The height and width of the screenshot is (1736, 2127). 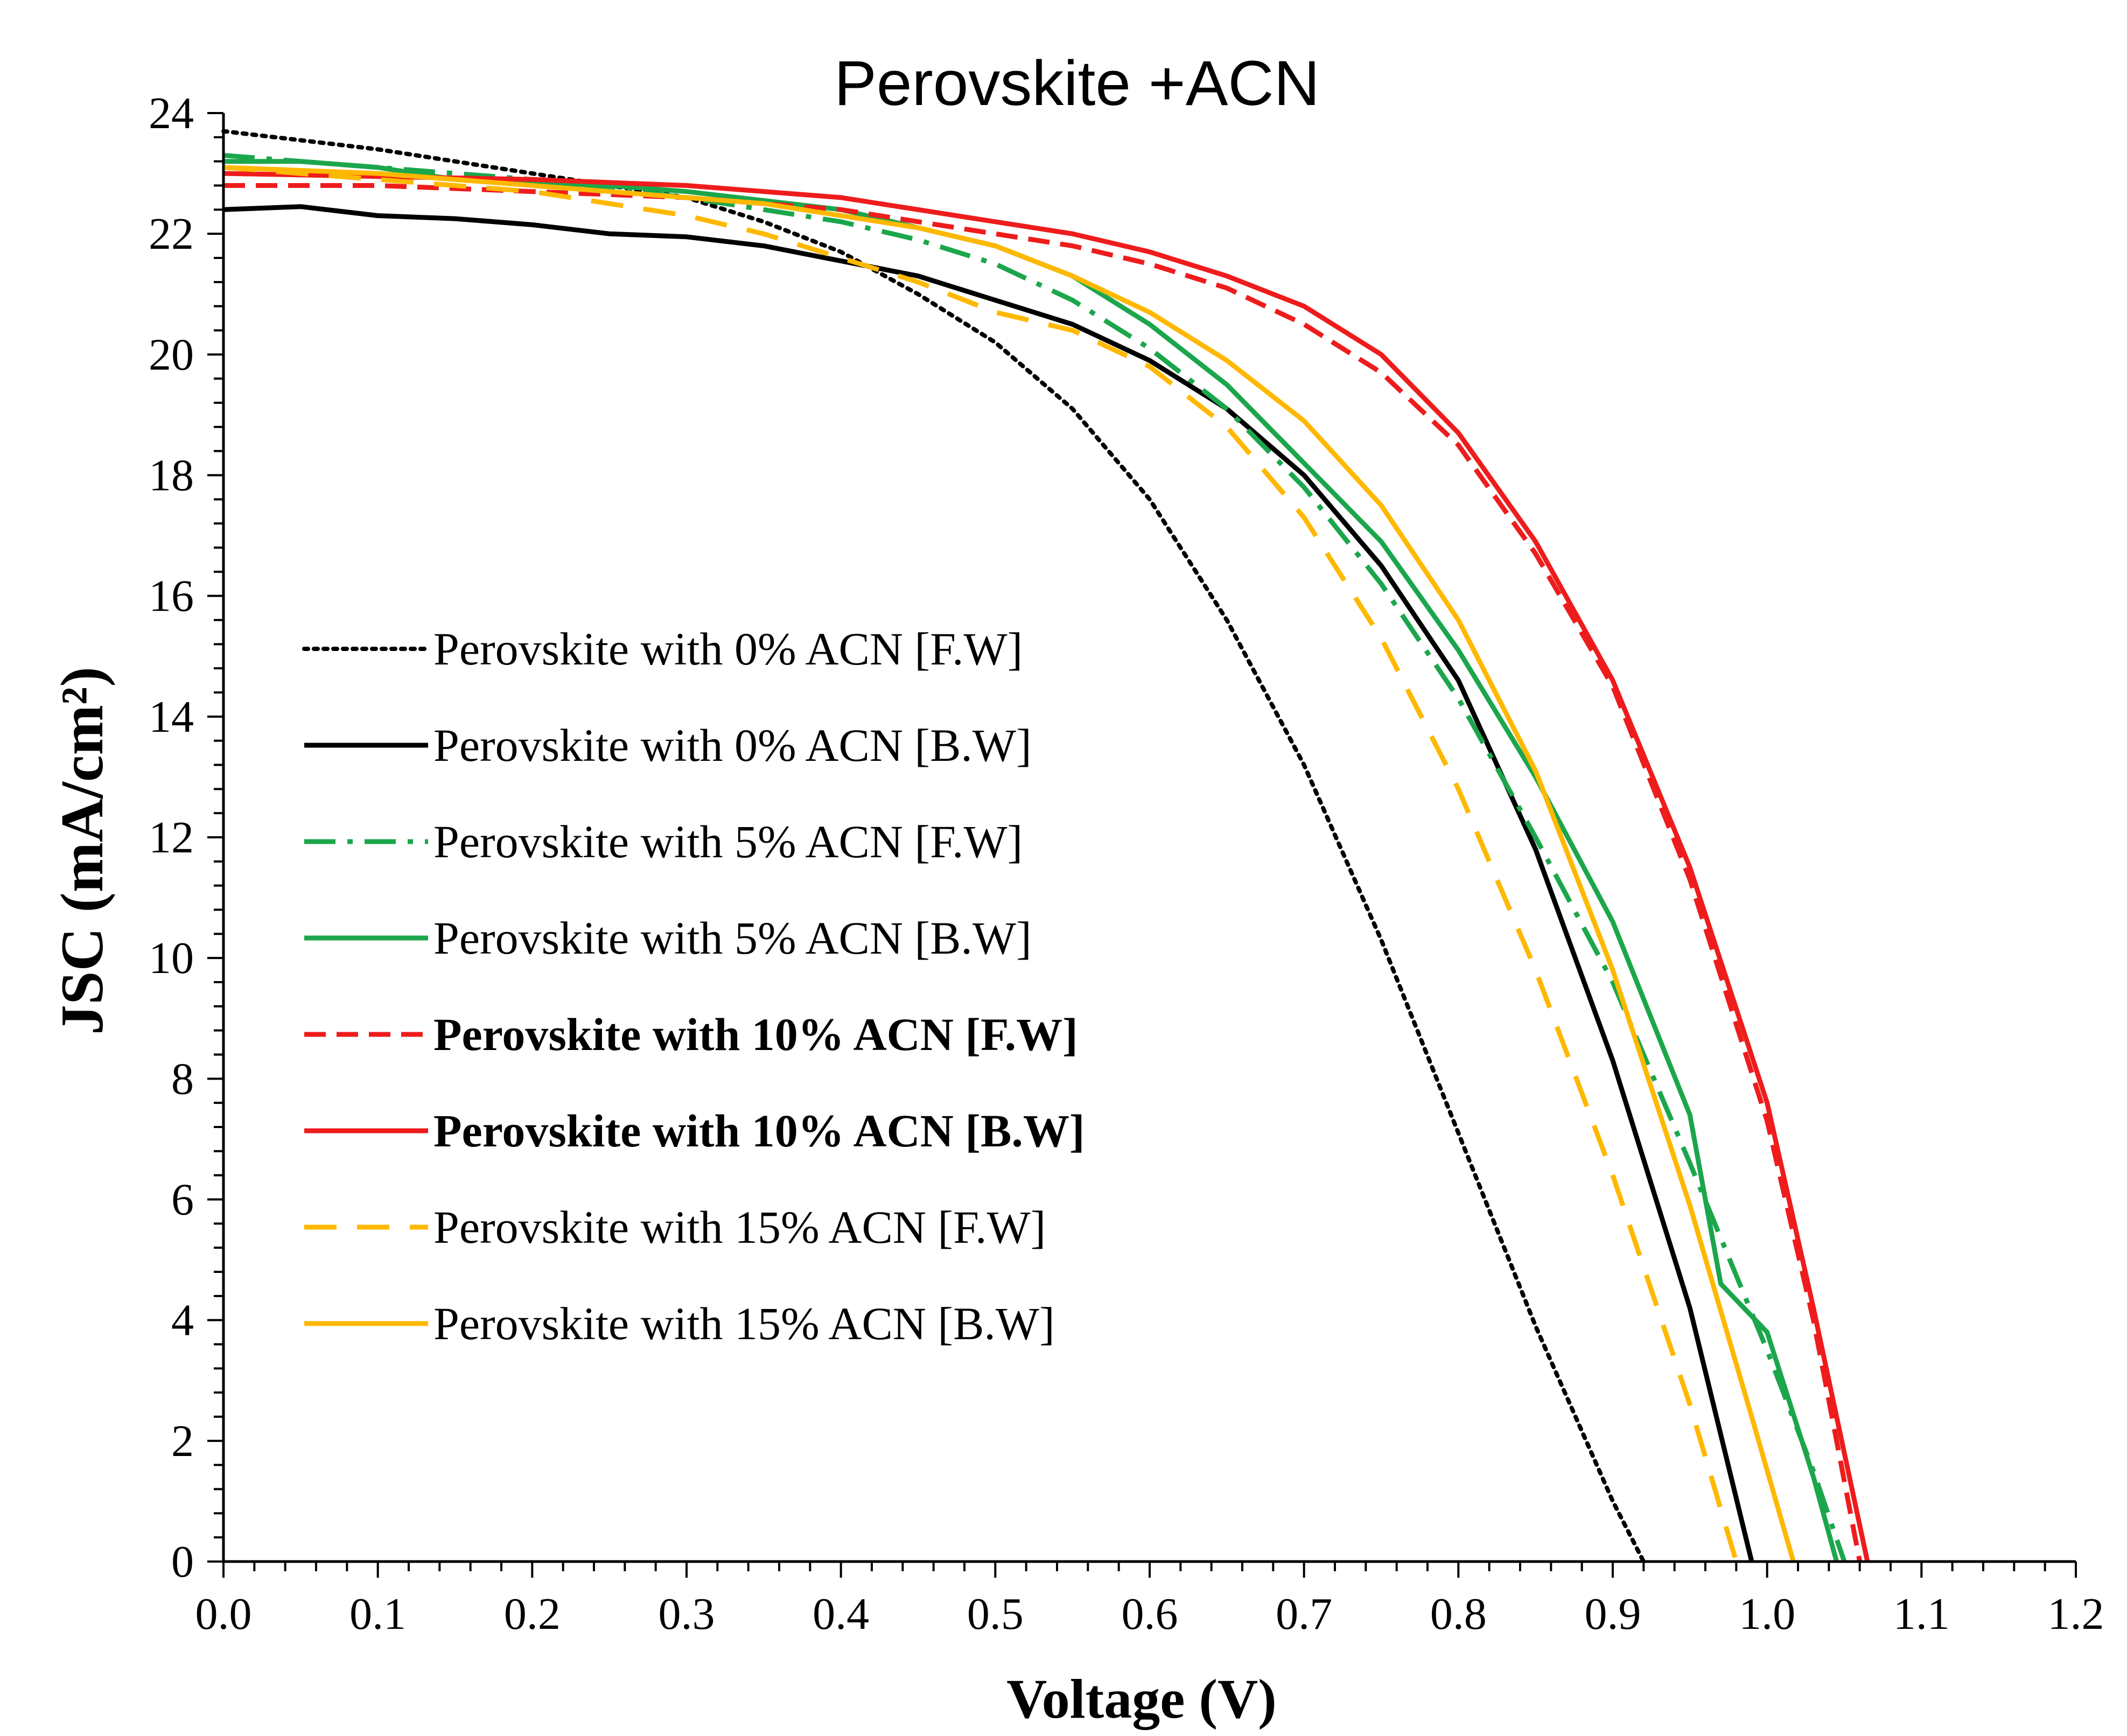 I want to click on y-tick-label: 2, so click(x=183, y=1441).